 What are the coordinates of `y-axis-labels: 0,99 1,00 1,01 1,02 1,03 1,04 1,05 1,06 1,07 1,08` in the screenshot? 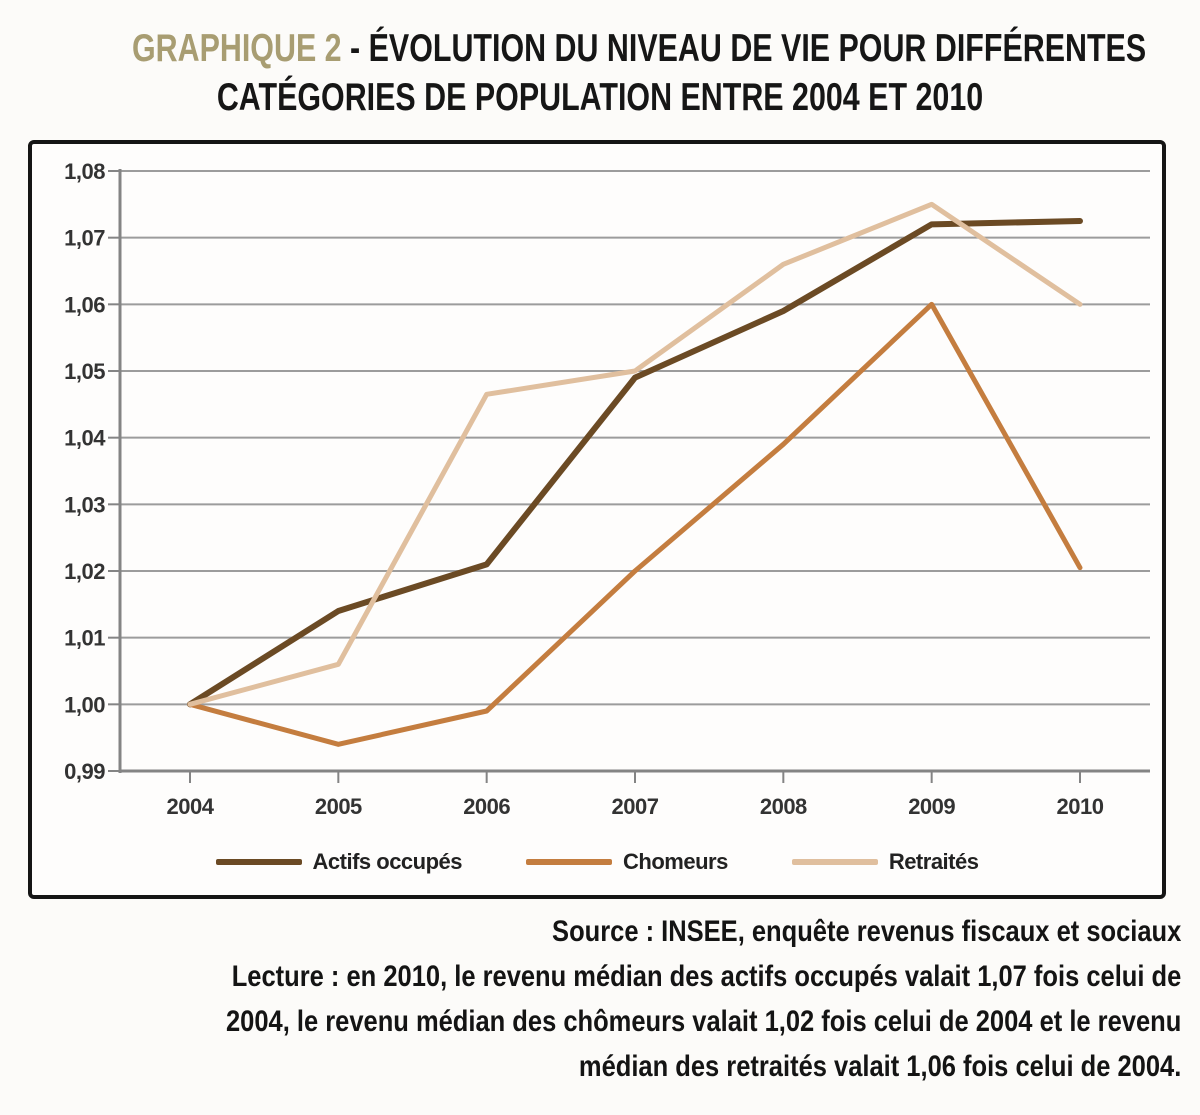 It's located at (85, 471).